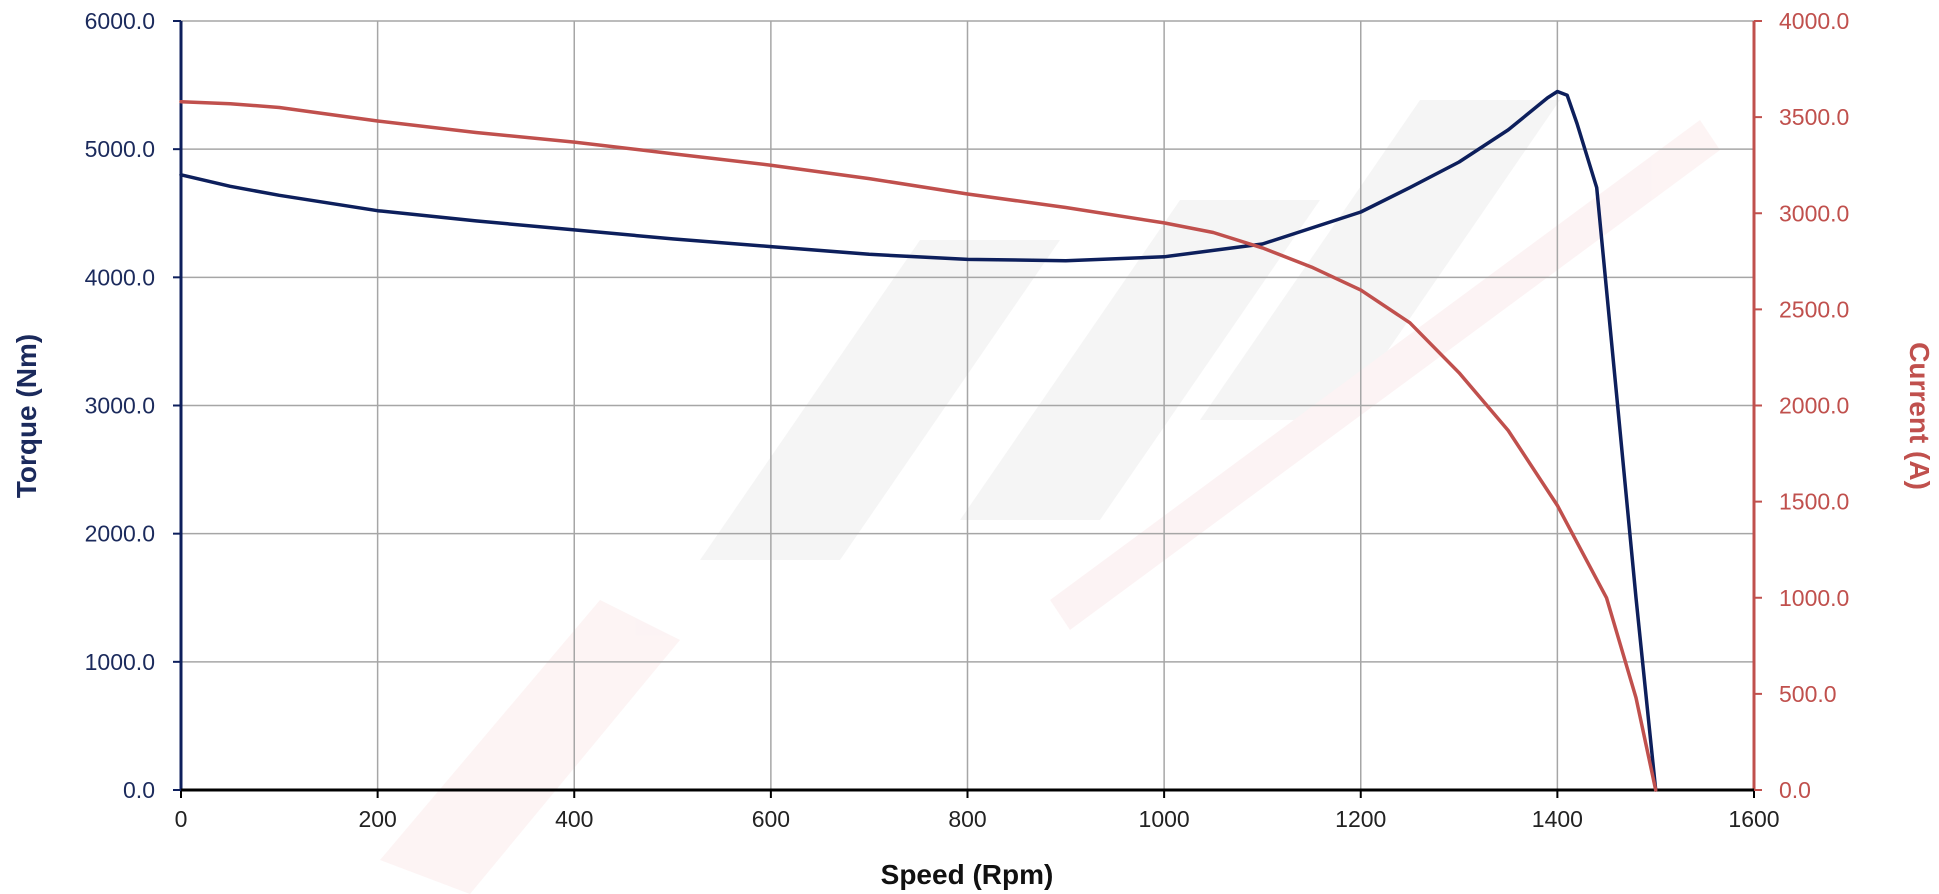 The height and width of the screenshot is (894, 1939). I want to click on y-axis-right-label: Current (A), so click(1919, 416).